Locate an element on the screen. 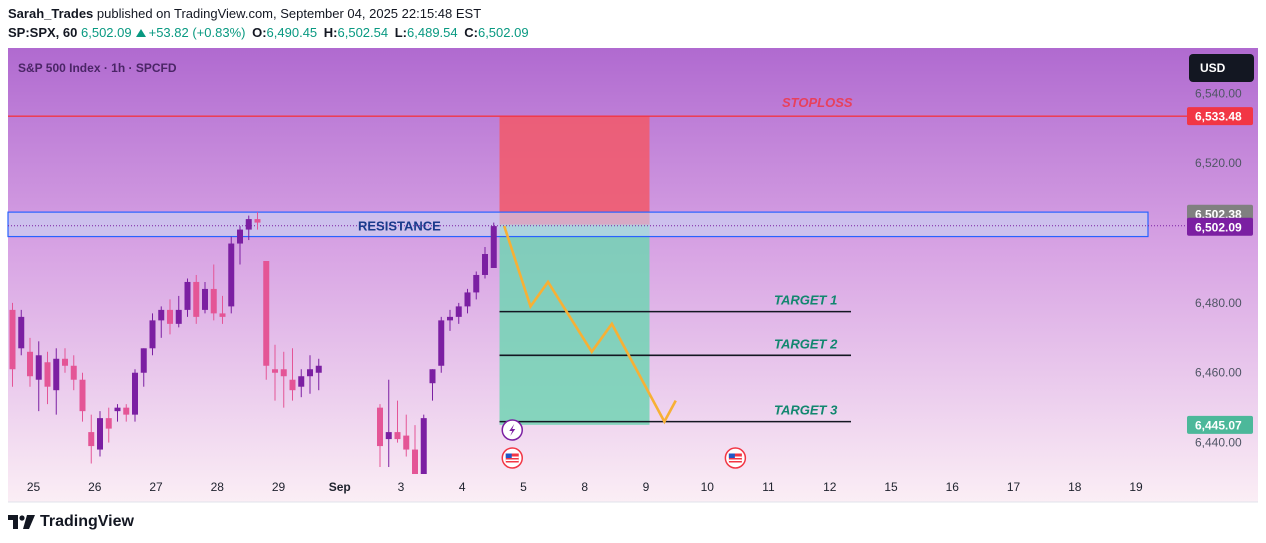 The width and height of the screenshot is (1266, 543). chart-title: S&P 500 Index · 1h · SPCFD is located at coordinates (97, 68).